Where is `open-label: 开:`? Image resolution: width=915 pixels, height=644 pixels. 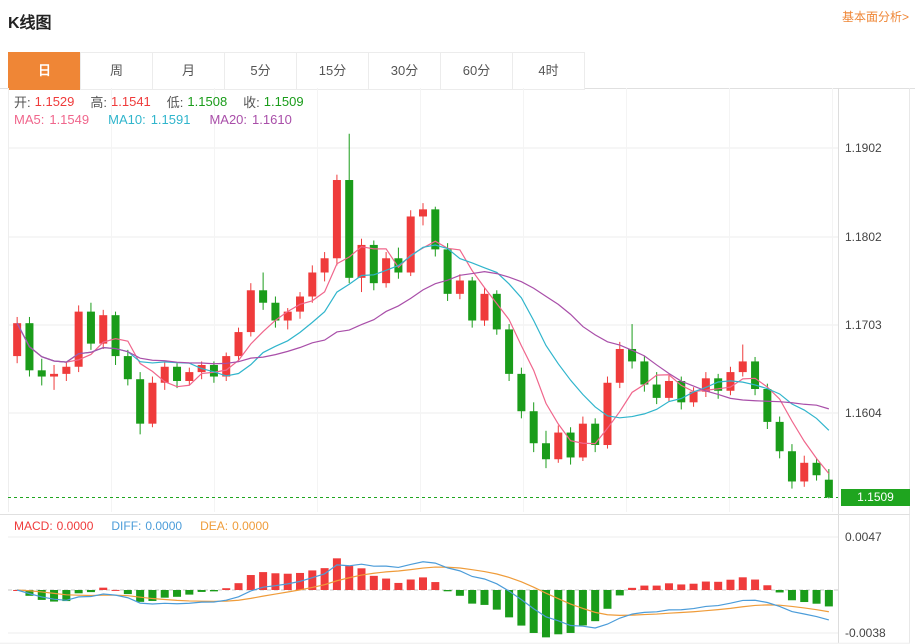 open-label: 开: is located at coordinates (22, 102).